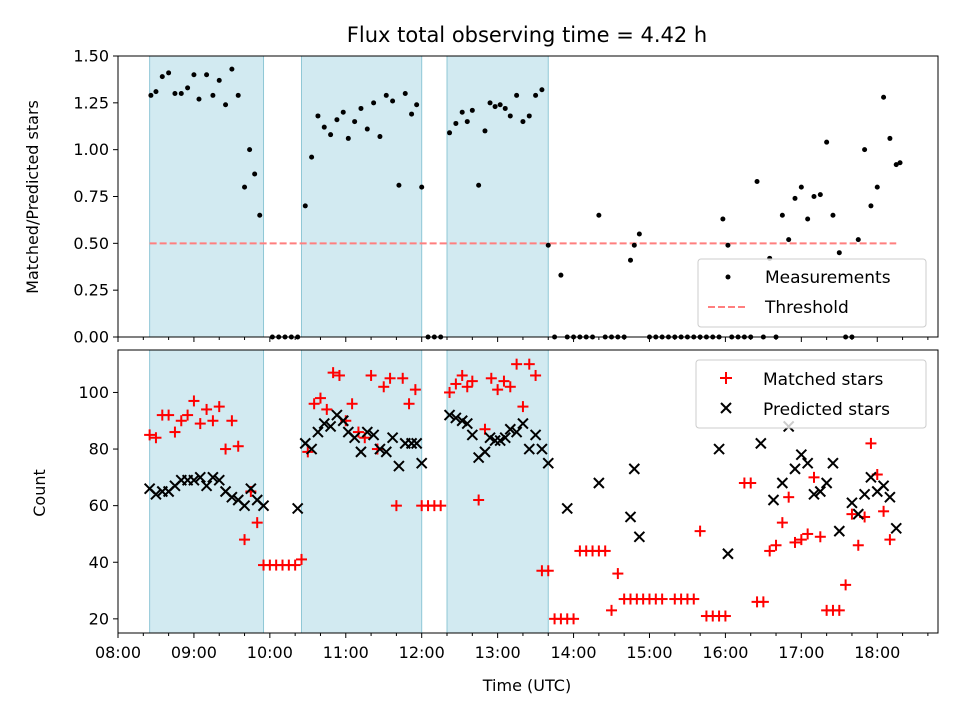  What do you see at coordinates (526, 685) in the screenshot?
I see `x-axis-label: Time (UTC)` at bounding box center [526, 685].